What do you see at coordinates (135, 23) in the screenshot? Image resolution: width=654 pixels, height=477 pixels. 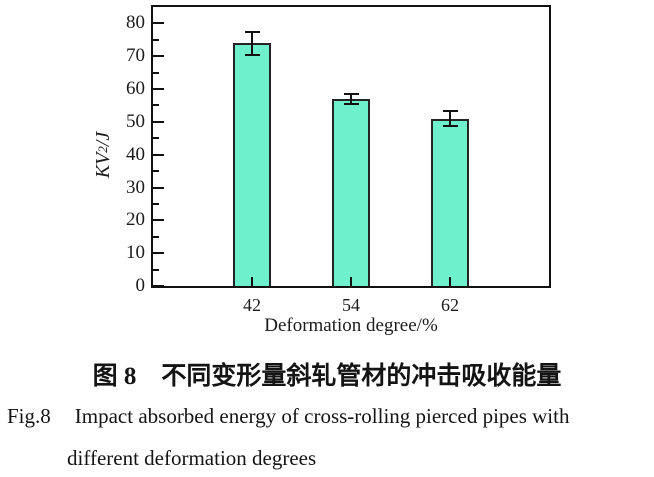 I see `y-axis-tick-label: 80` at bounding box center [135, 23].